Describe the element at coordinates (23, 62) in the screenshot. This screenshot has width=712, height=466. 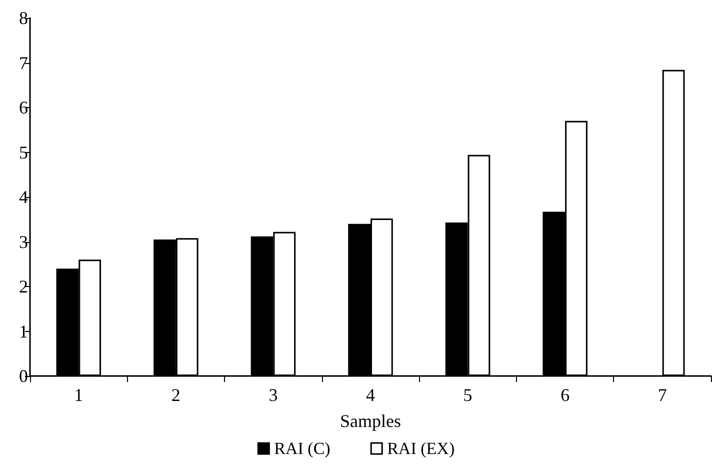
I see `y-tick-label: 7` at that location.